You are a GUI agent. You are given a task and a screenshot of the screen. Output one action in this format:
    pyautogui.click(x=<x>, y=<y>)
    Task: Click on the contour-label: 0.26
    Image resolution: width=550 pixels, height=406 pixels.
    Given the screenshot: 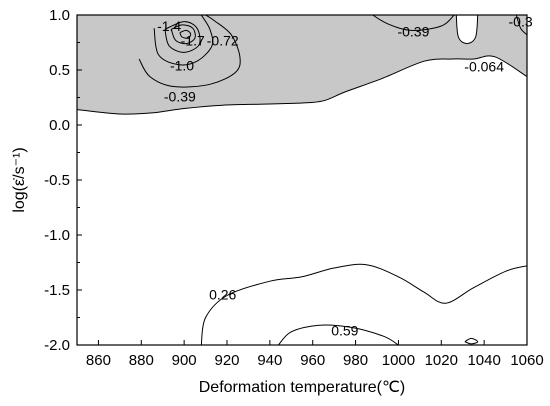 What is the action you would take?
    pyautogui.click(x=222, y=294)
    